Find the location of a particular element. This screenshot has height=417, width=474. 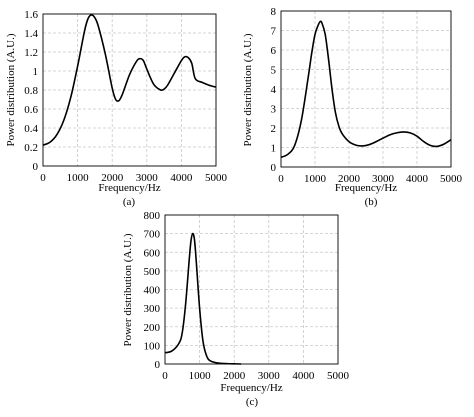

chart-3-x-tick-label: 3000 is located at coordinates (269, 376).